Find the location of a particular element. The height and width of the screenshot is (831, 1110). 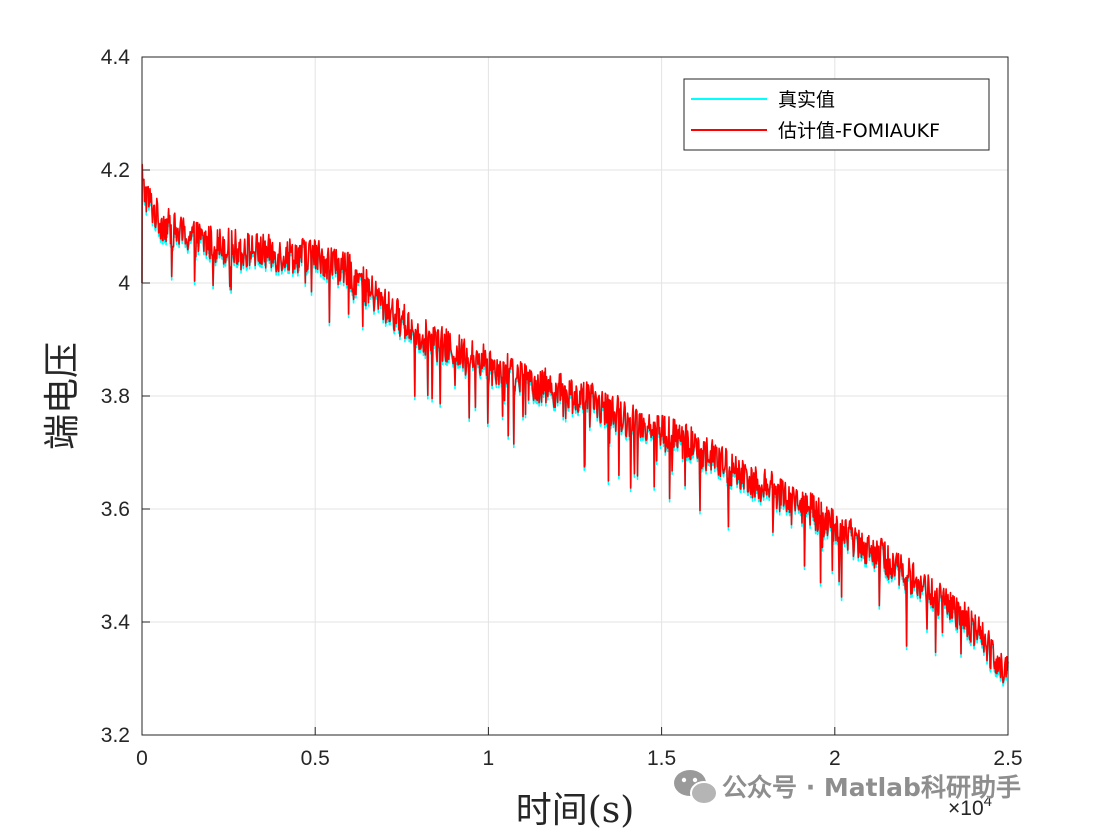

x-exponent-label: ×10⁴ is located at coordinates (970, 806).